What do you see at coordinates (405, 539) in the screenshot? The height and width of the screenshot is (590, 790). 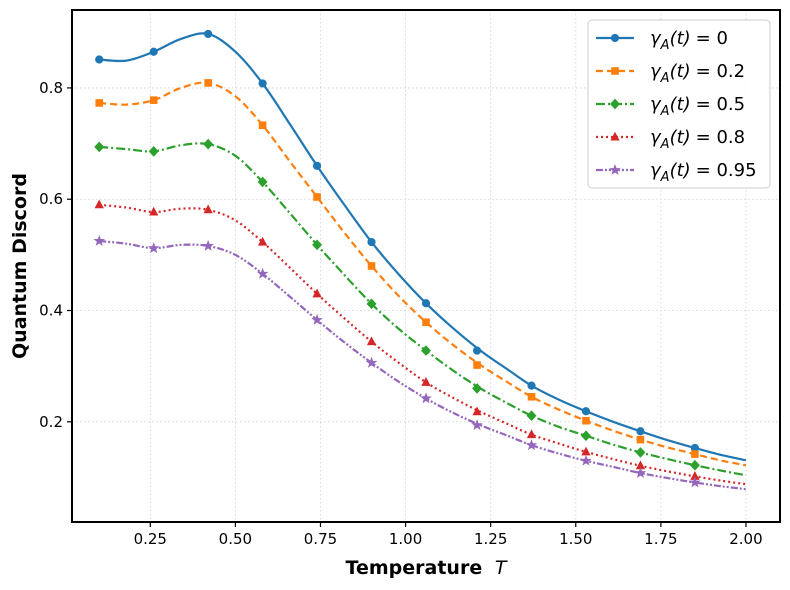 I see `x-tick-label: 1.00` at bounding box center [405, 539].